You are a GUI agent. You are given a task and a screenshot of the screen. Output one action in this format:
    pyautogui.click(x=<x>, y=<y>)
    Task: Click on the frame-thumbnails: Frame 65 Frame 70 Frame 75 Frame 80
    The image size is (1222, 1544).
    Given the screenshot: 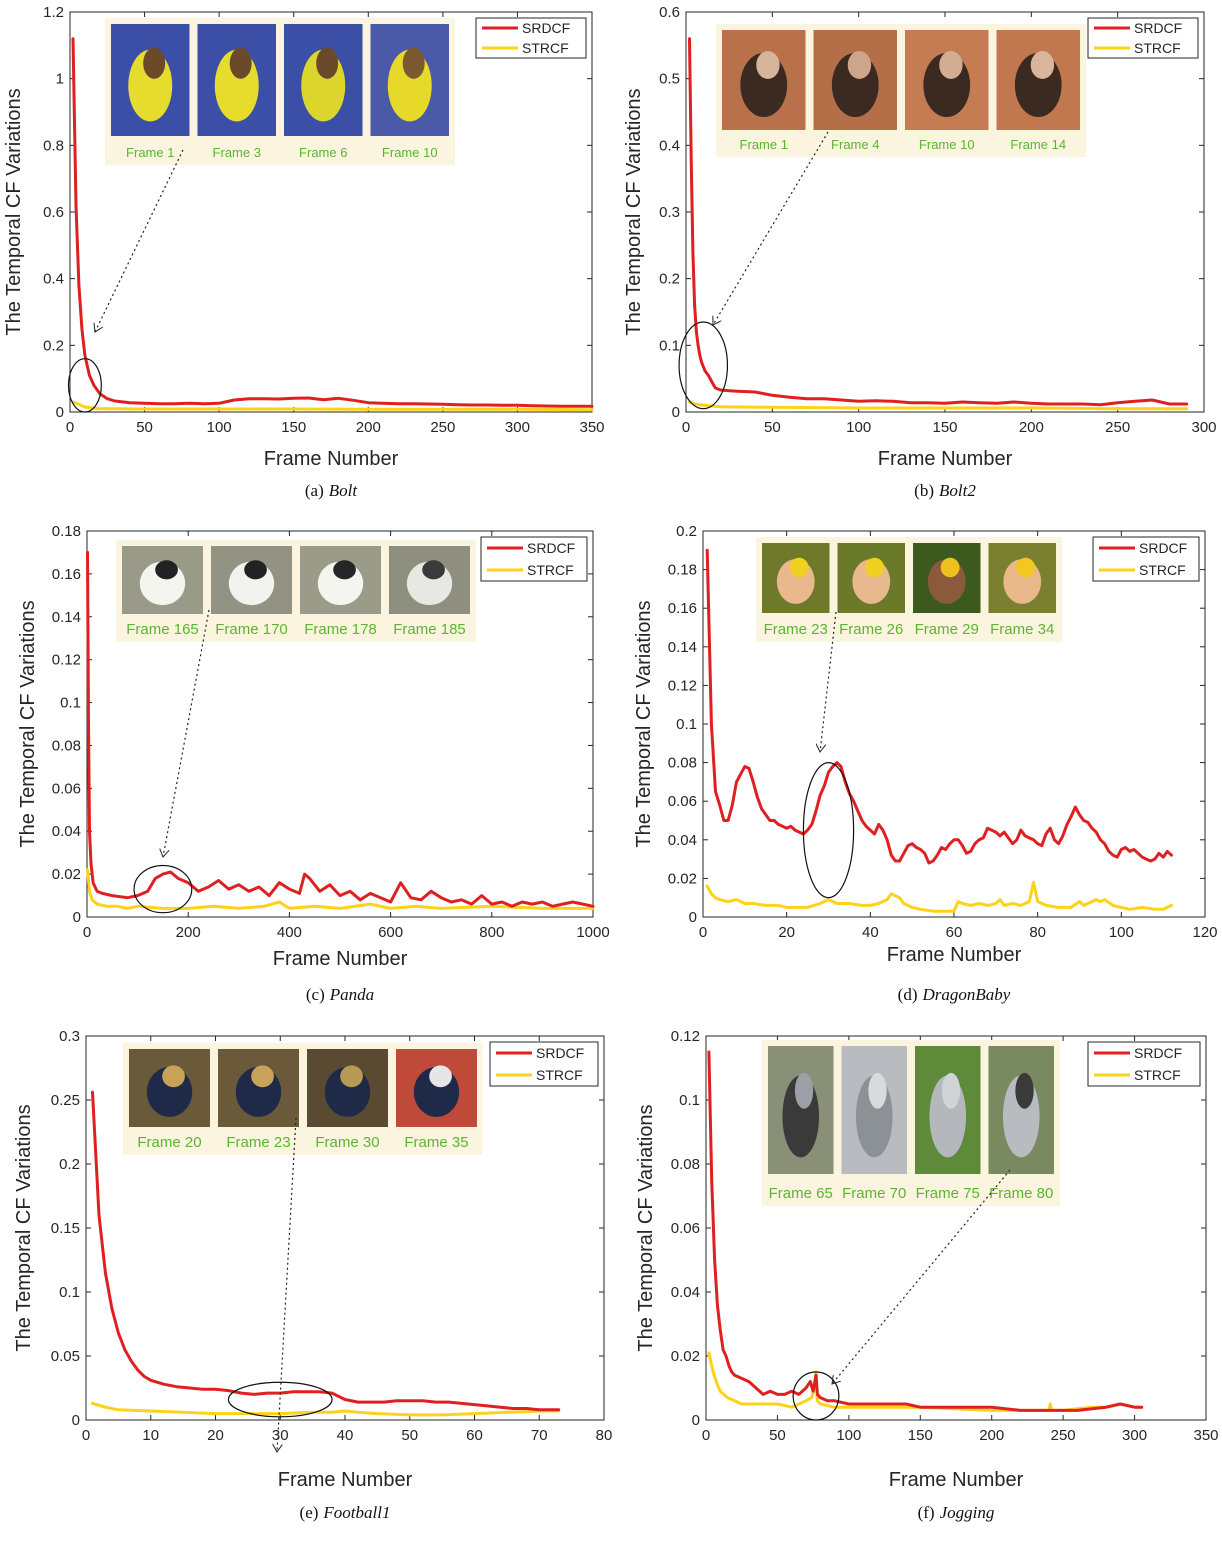 What is the action you would take?
    pyautogui.click(x=911, y=1123)
    